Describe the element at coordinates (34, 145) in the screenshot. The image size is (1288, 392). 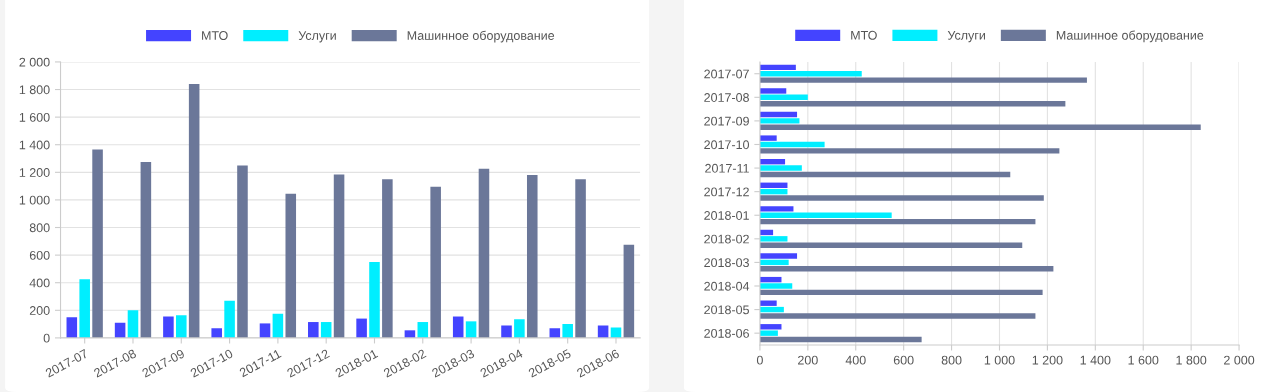
I see `y-tick-label: 1 400` at that location.